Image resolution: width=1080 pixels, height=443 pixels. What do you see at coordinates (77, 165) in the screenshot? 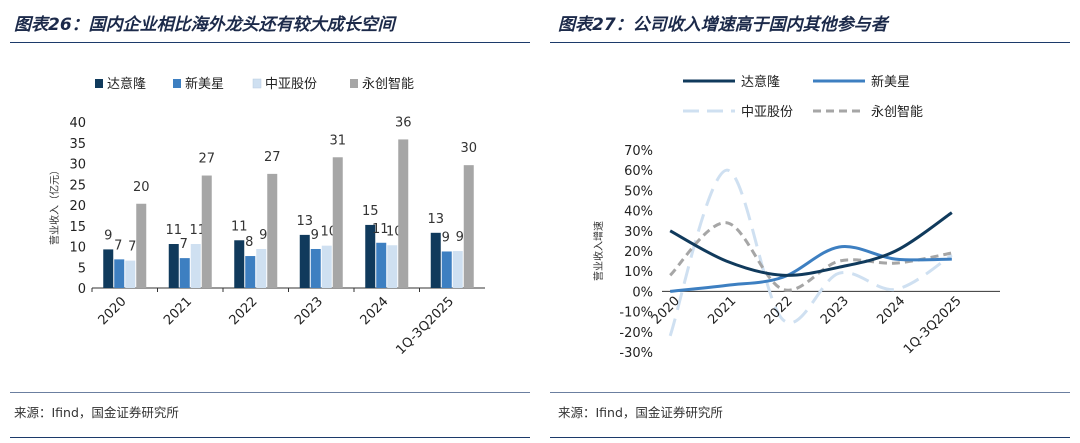
I see `y-tick-label: 30` at bounding box center [77, 165].